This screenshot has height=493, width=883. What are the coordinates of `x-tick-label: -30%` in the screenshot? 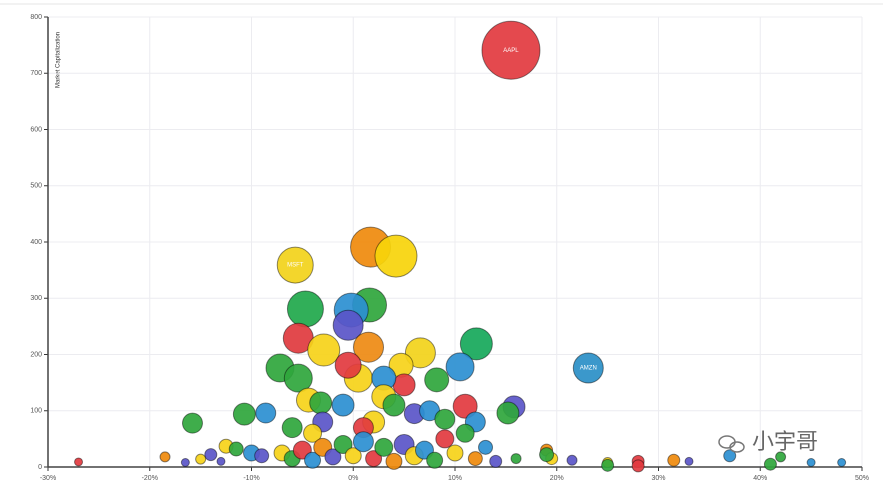 It's located at (48, 478).